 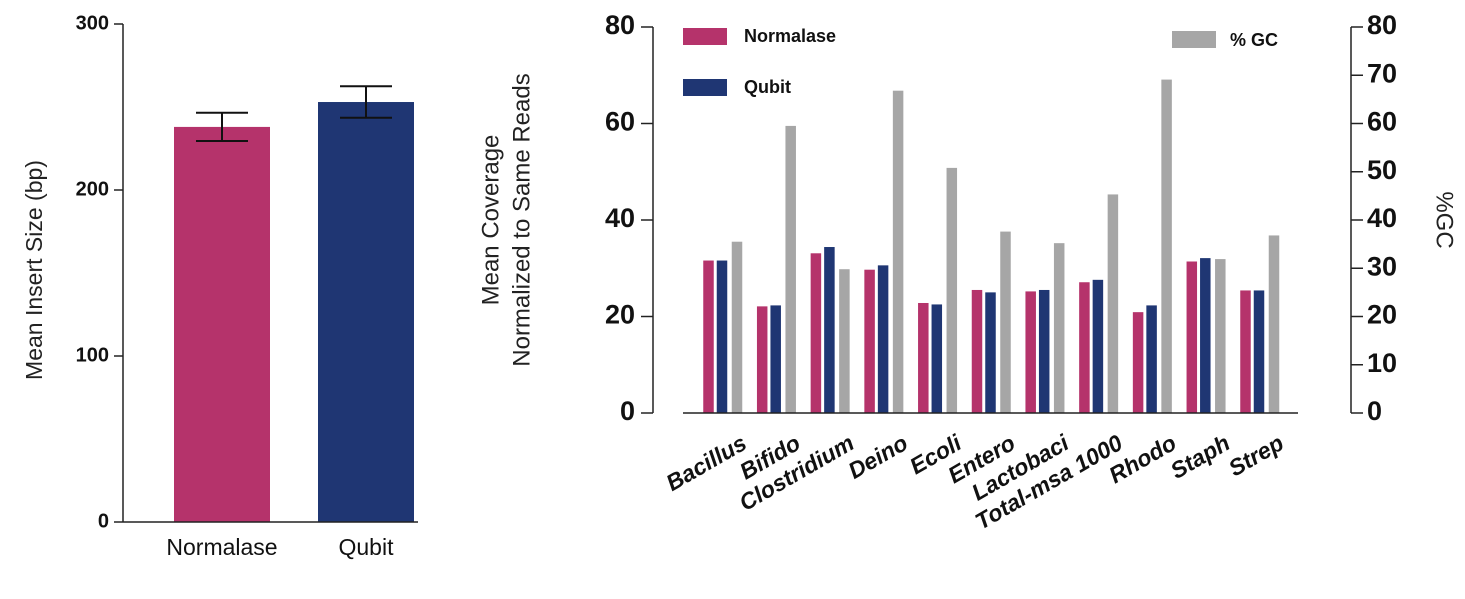 What do you see at coordinates (1382, 218) in the screenshot?
I see `right-y-tick-label: 40` at bounding box center [1382, 218].